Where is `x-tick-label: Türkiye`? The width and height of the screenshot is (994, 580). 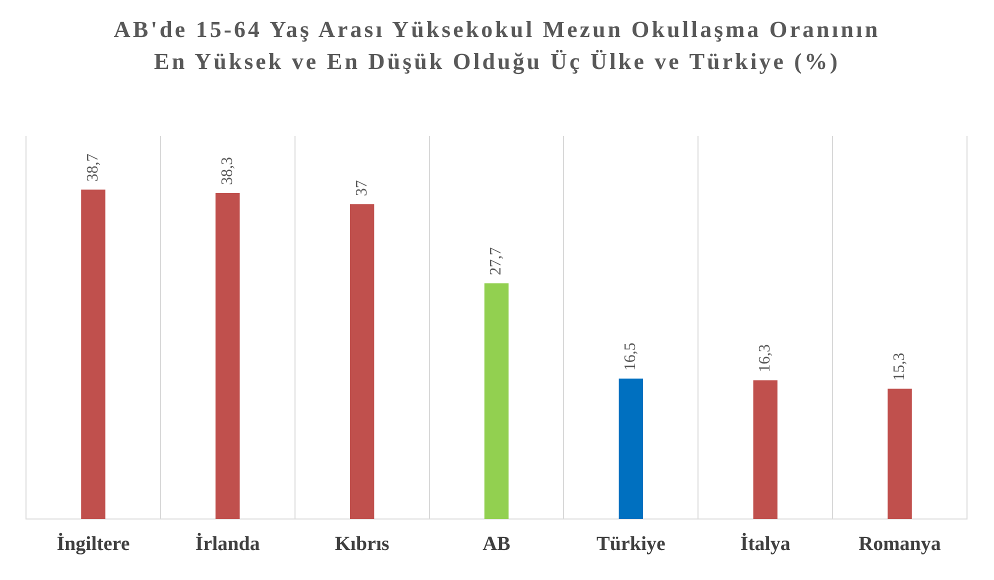 x-tick-label: Türkiye is located at coordinates (631, 544).